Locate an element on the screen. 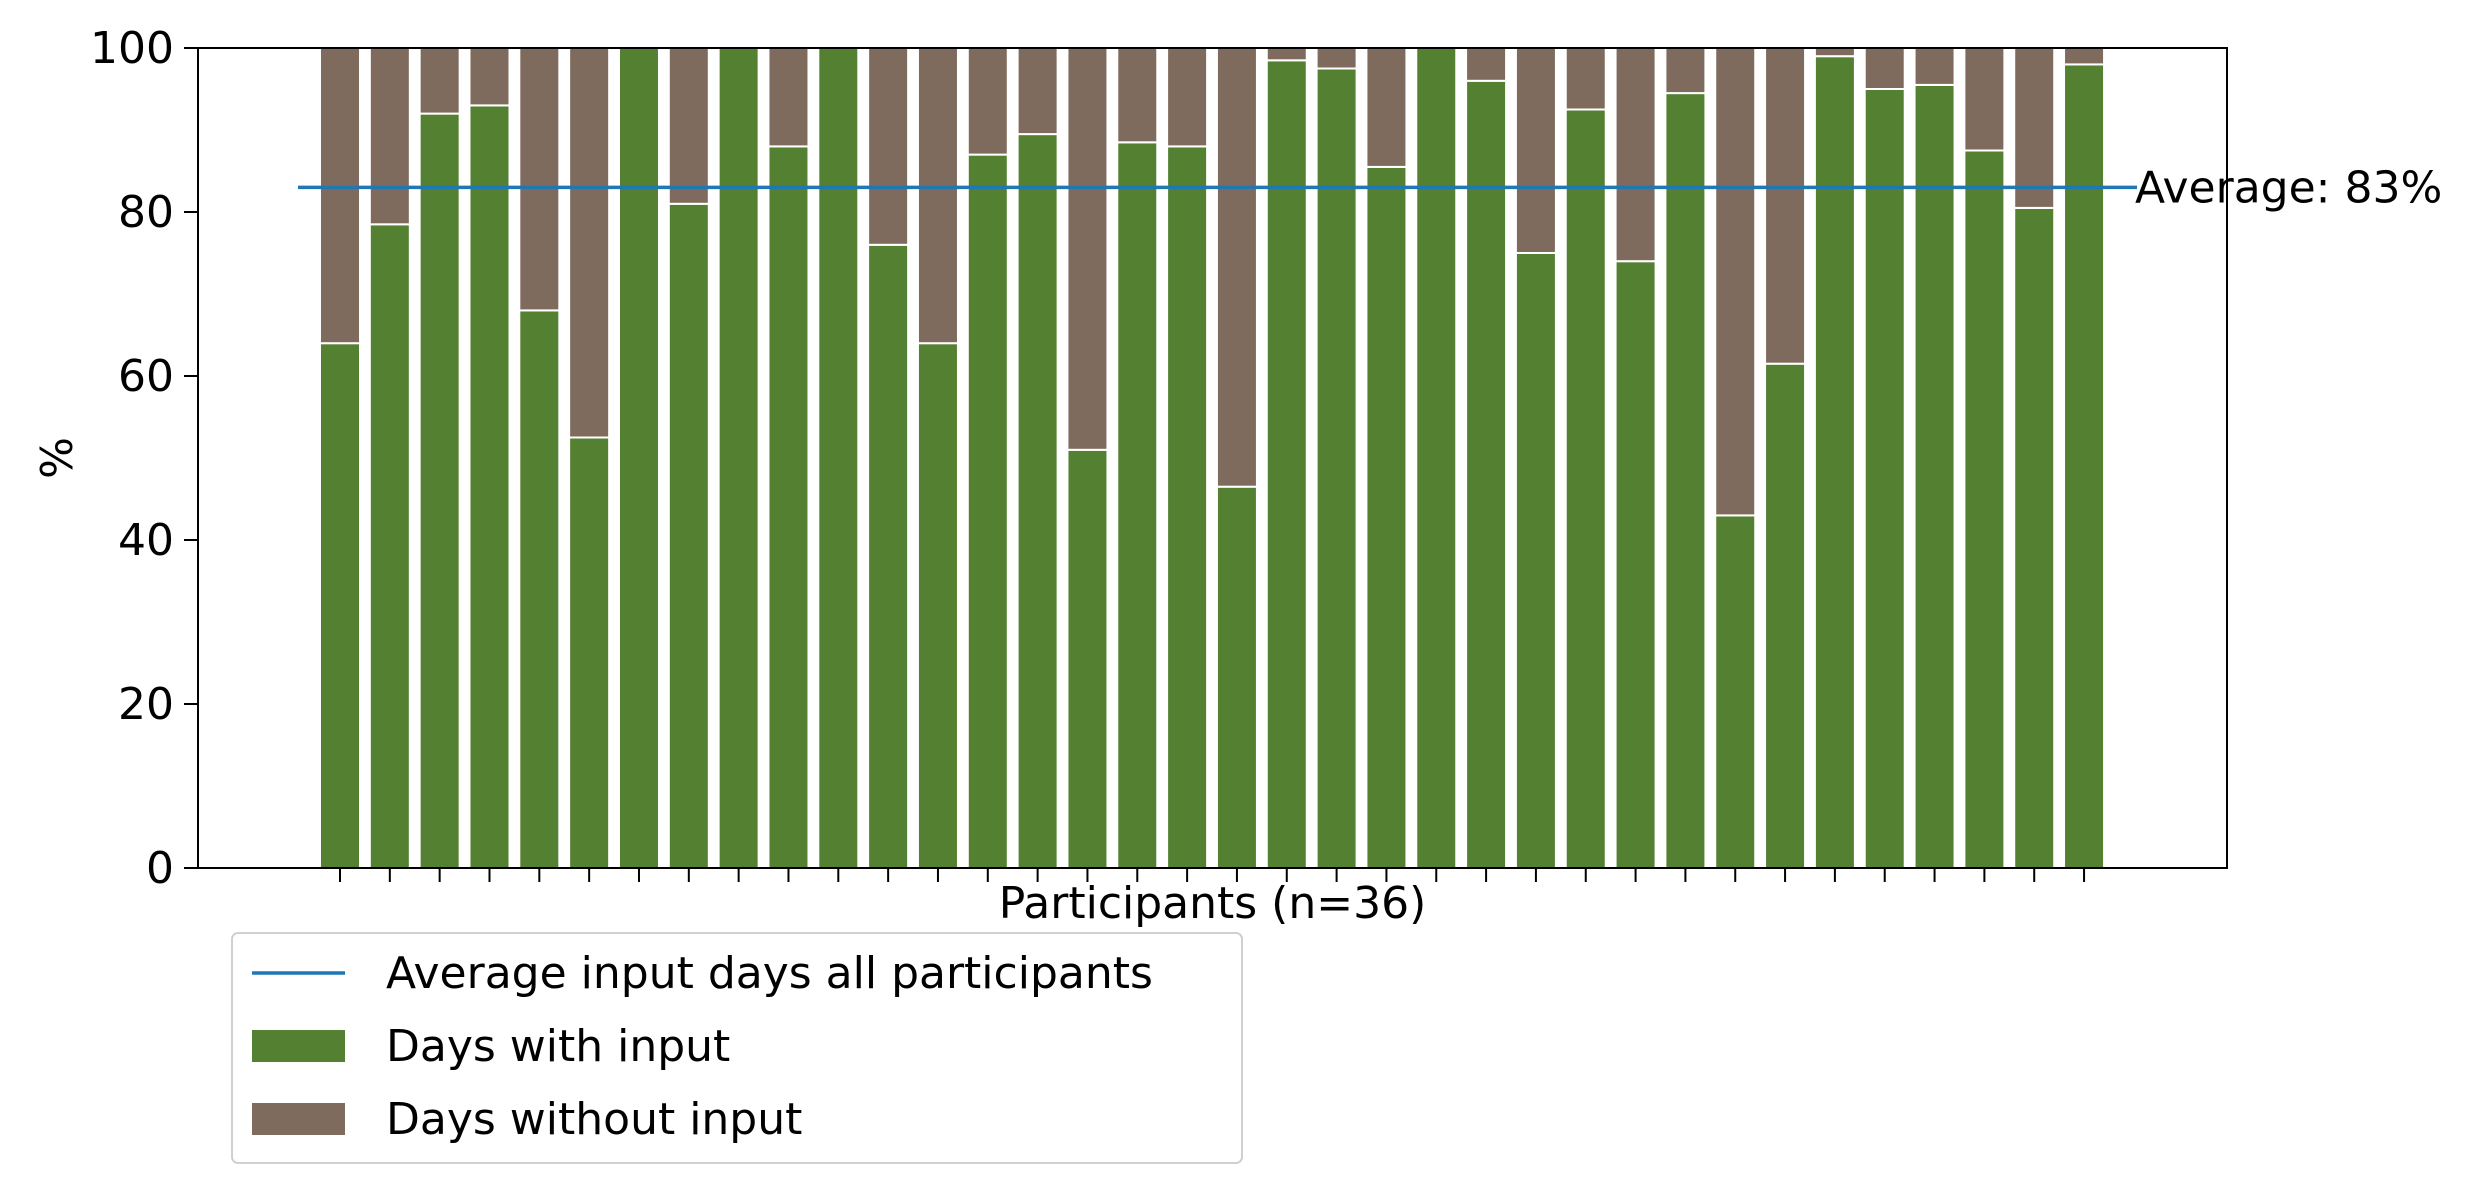  legend-label-without-input: Days without input is located at coordinates (594, 1119).